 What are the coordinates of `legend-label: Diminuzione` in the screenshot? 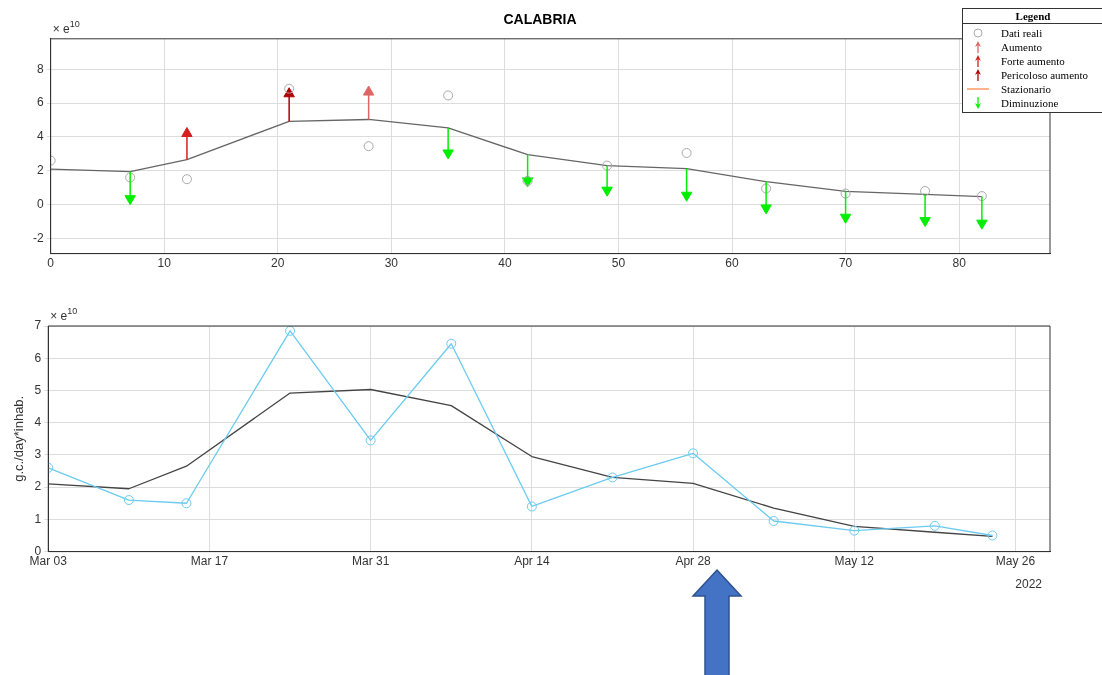 It's located at (1030, 103).